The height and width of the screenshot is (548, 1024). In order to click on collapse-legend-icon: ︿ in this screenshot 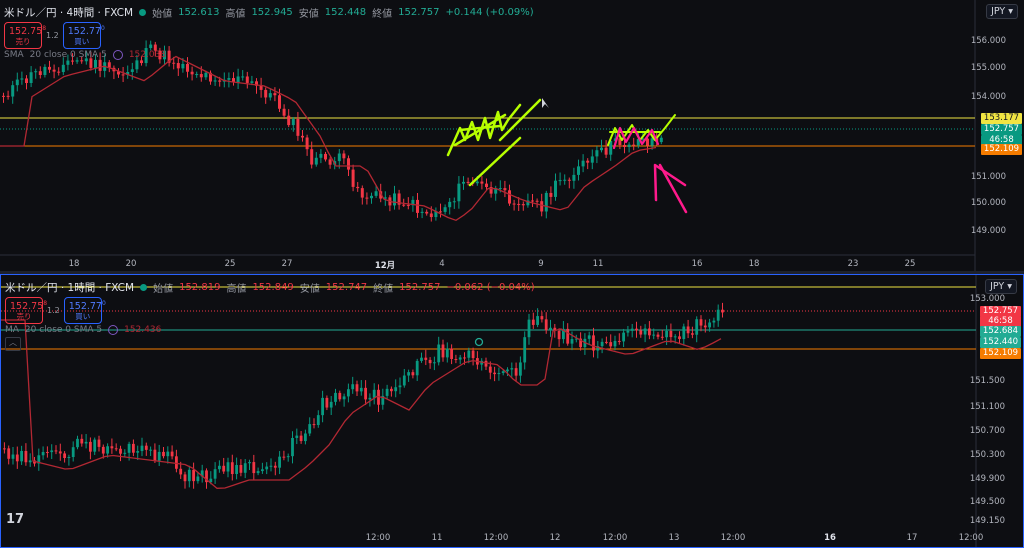, I will do `click(13, 344)`.